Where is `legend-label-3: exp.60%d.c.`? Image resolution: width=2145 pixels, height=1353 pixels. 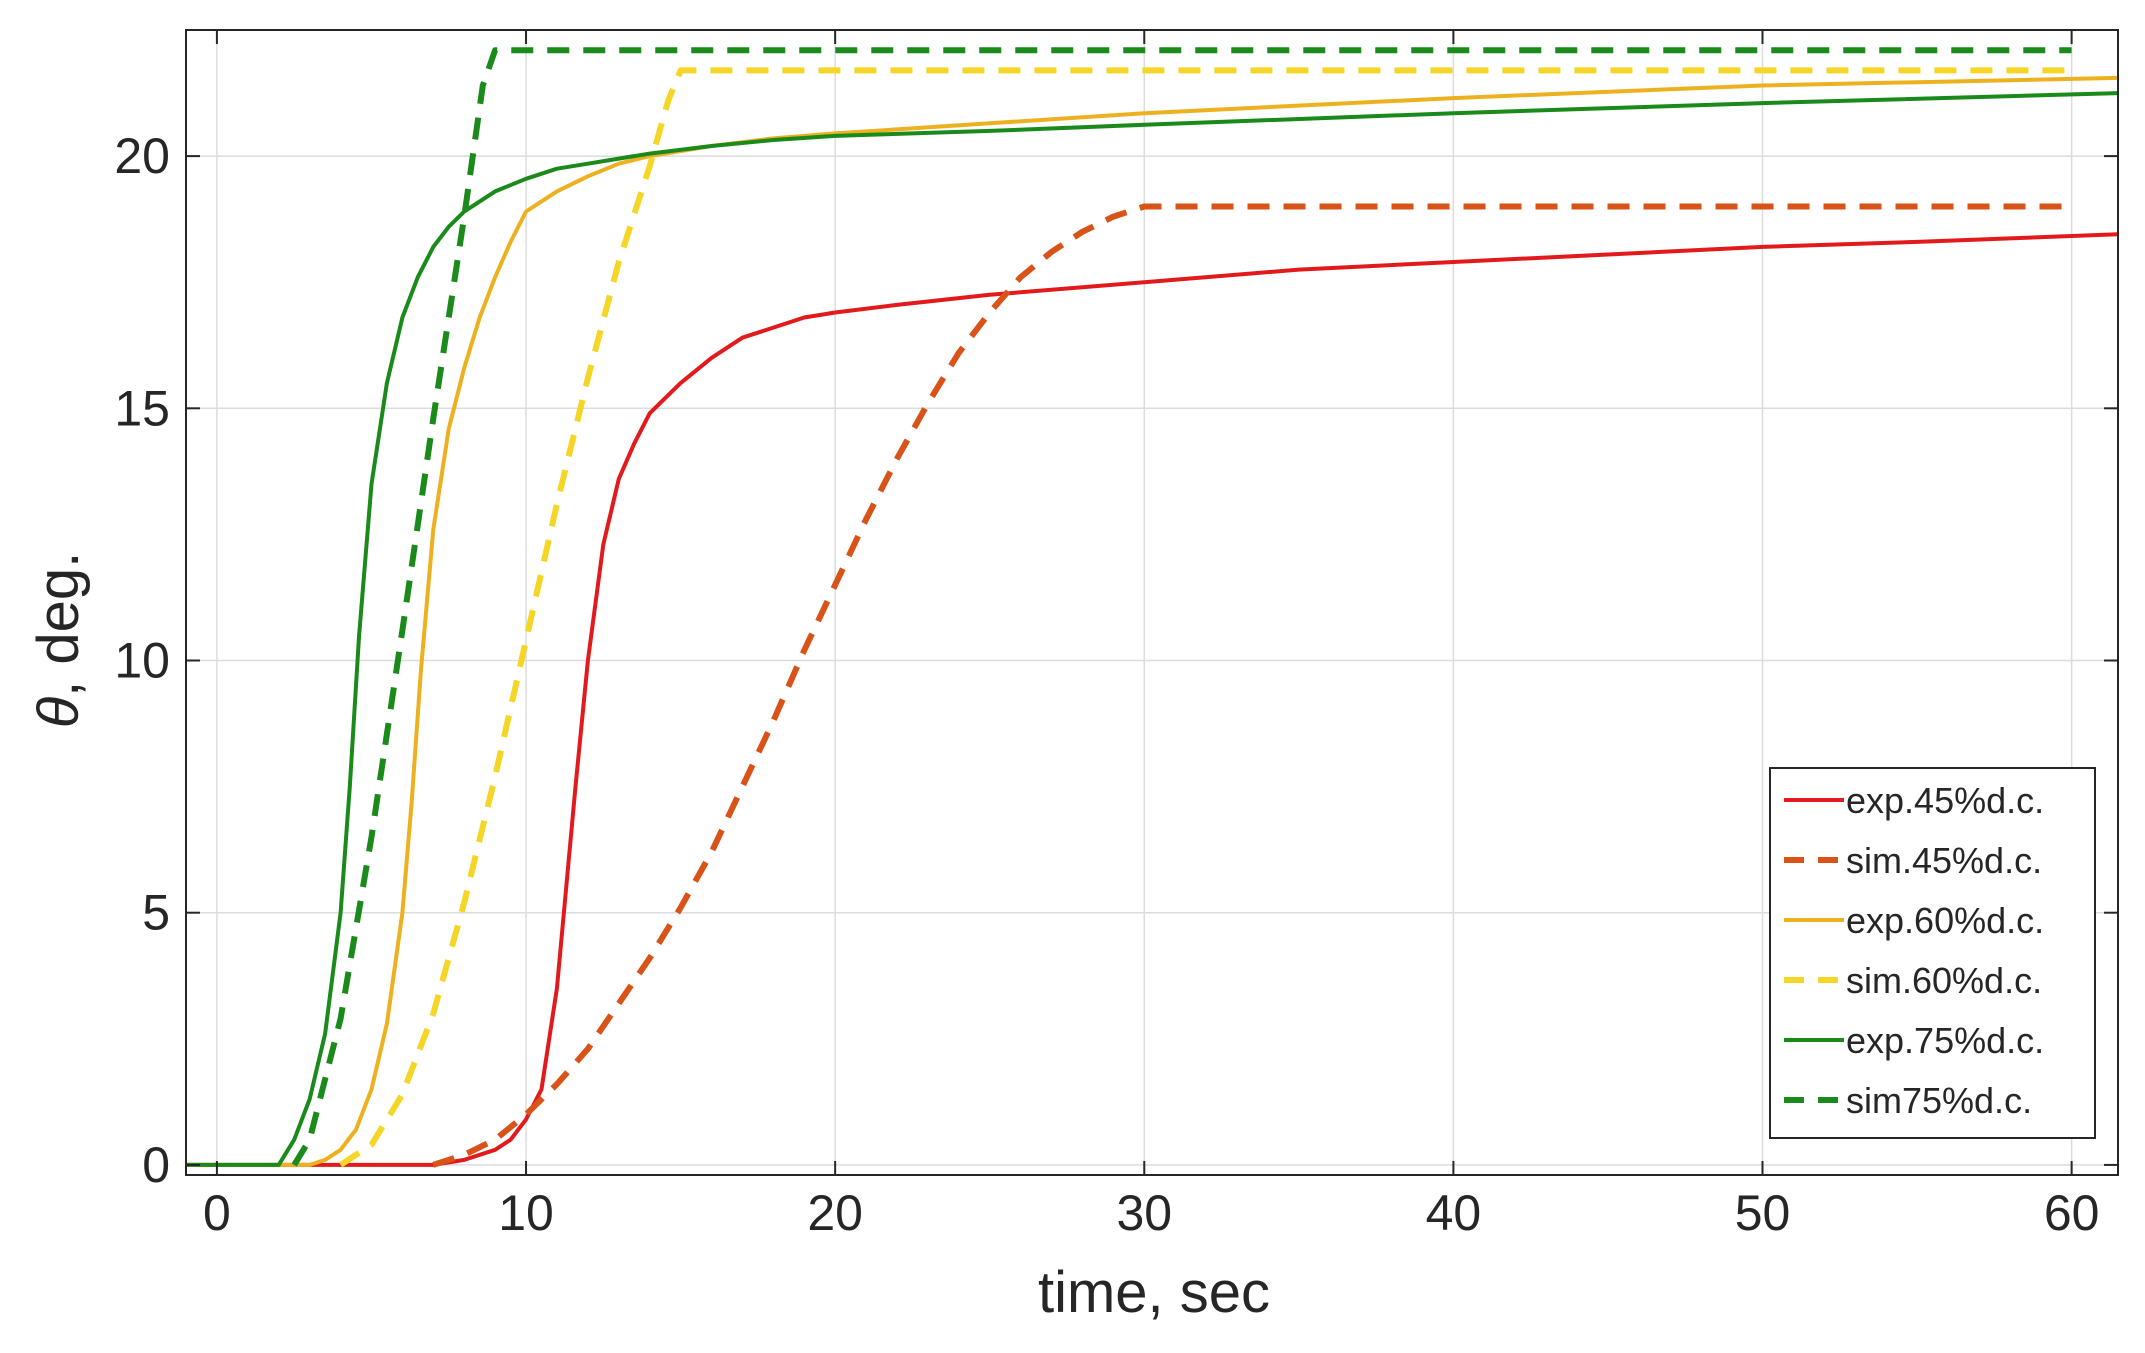
legend-label-3: exp.60%d.c. is located at coordinates (1945, 920).